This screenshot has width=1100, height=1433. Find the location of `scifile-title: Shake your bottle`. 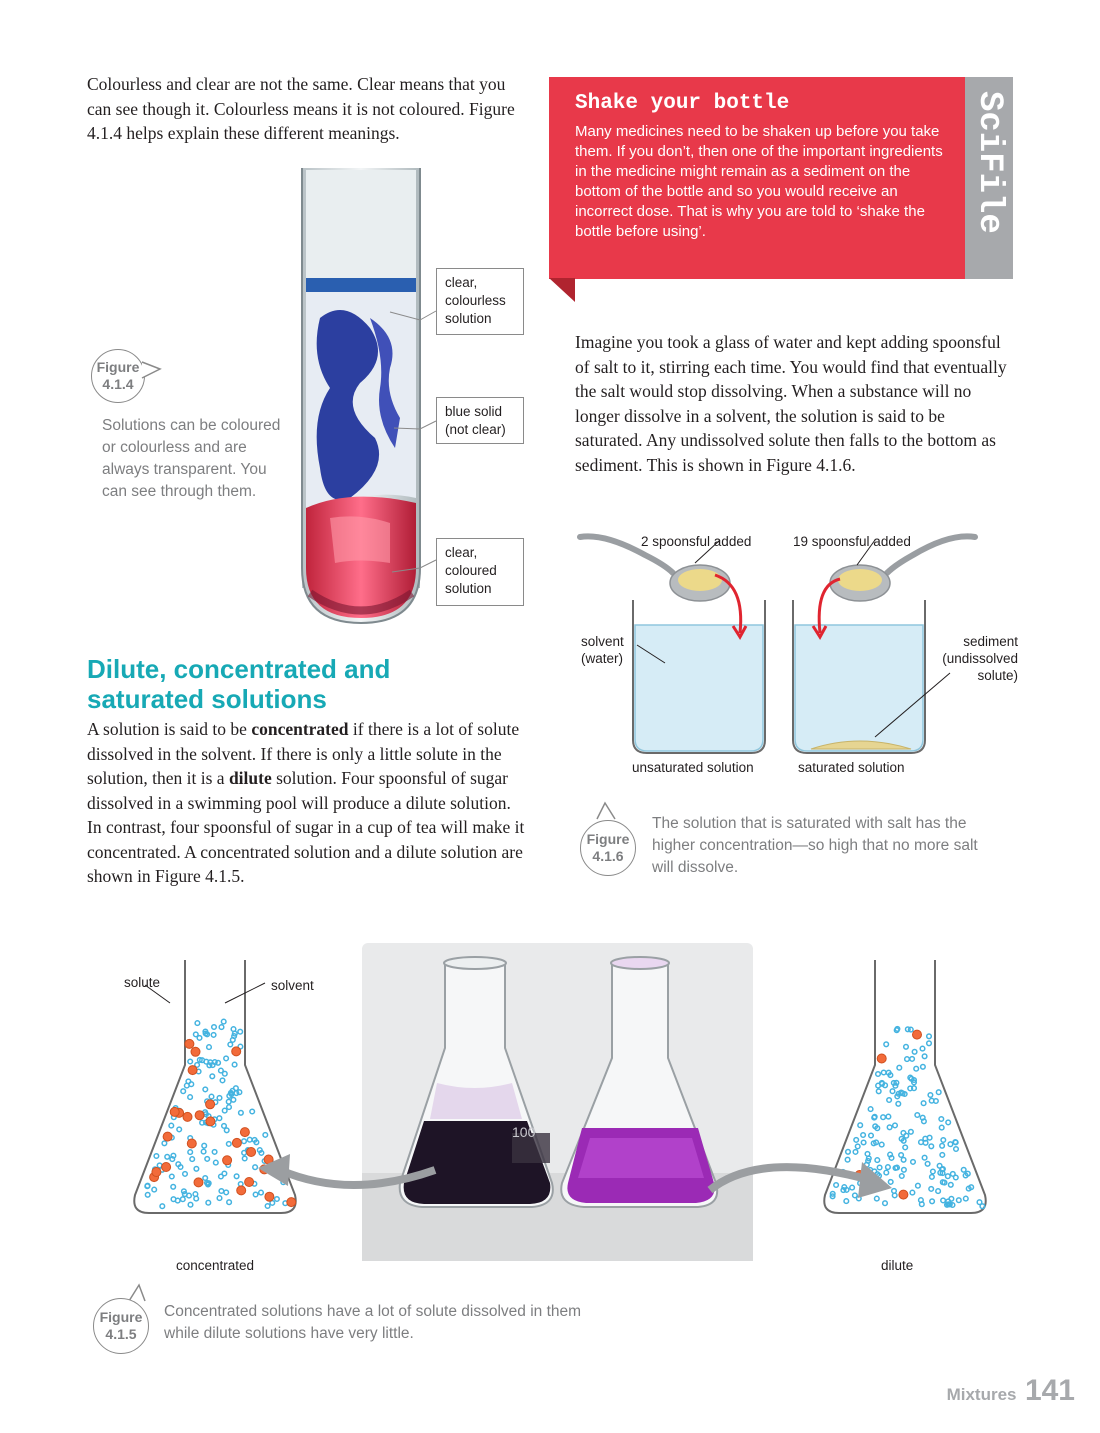

scifile-title: Shake your bottle is located at coordinates (682, 103).